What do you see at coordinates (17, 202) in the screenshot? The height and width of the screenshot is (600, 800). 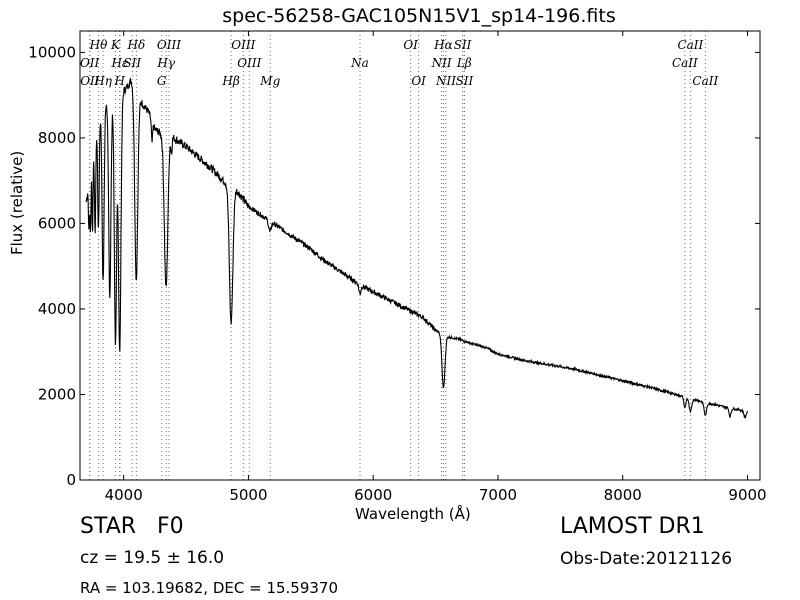 I see `y-axis-label: Flux (relative)` at bounding box center [17, 202].